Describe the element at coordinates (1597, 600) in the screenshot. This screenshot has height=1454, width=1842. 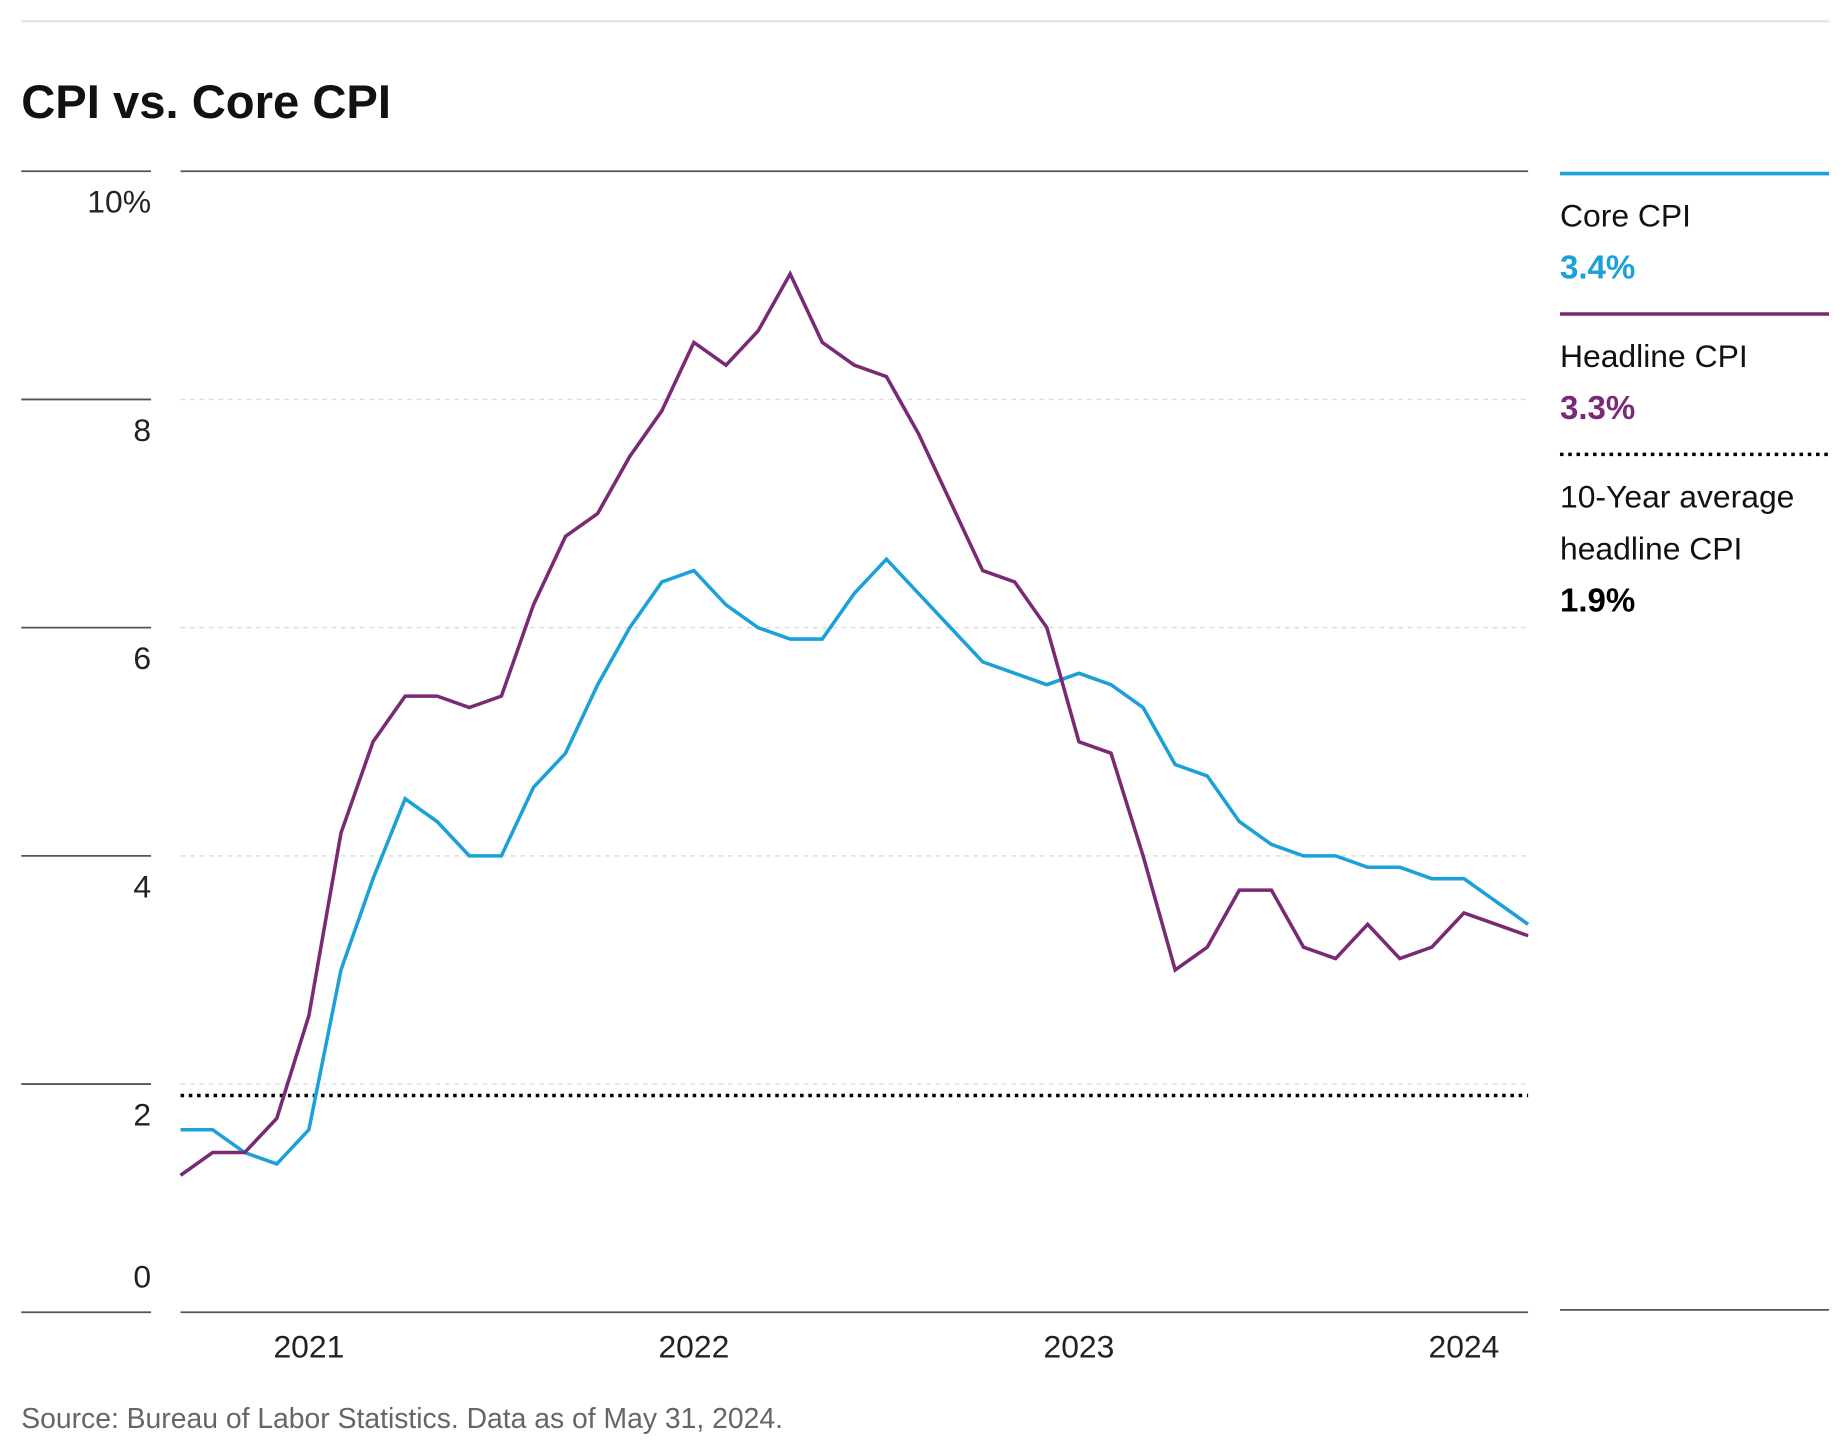
I see `legend-value: 1.9%` at that location.